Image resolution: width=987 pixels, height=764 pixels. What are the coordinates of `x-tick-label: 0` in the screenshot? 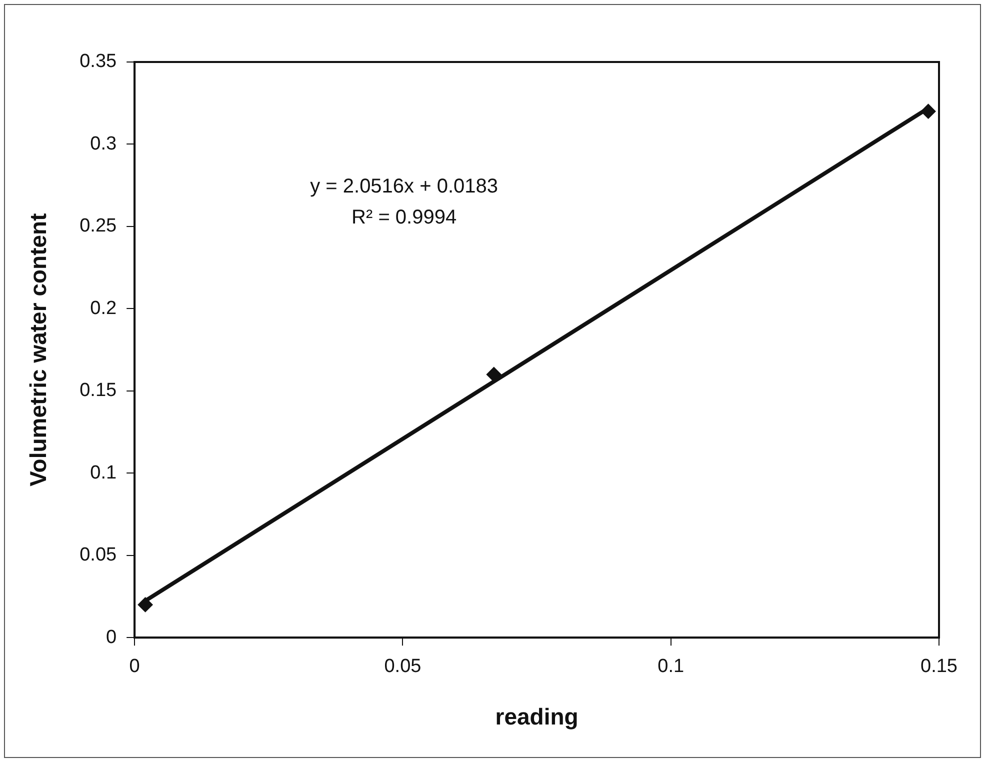 It's located at (134, 667).